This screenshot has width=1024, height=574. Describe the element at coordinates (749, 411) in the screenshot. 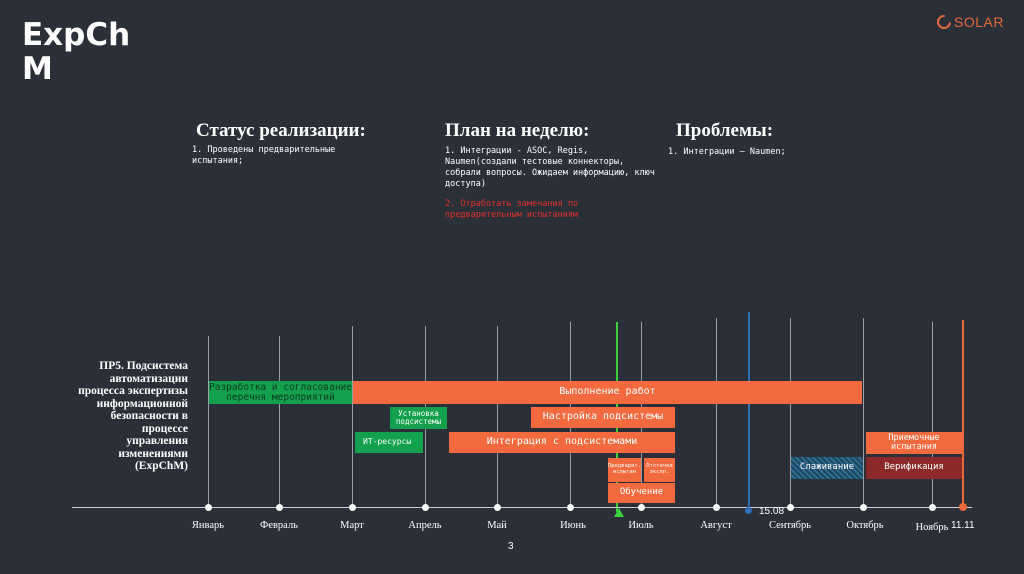

I see `milestone-line-blue` at that location.